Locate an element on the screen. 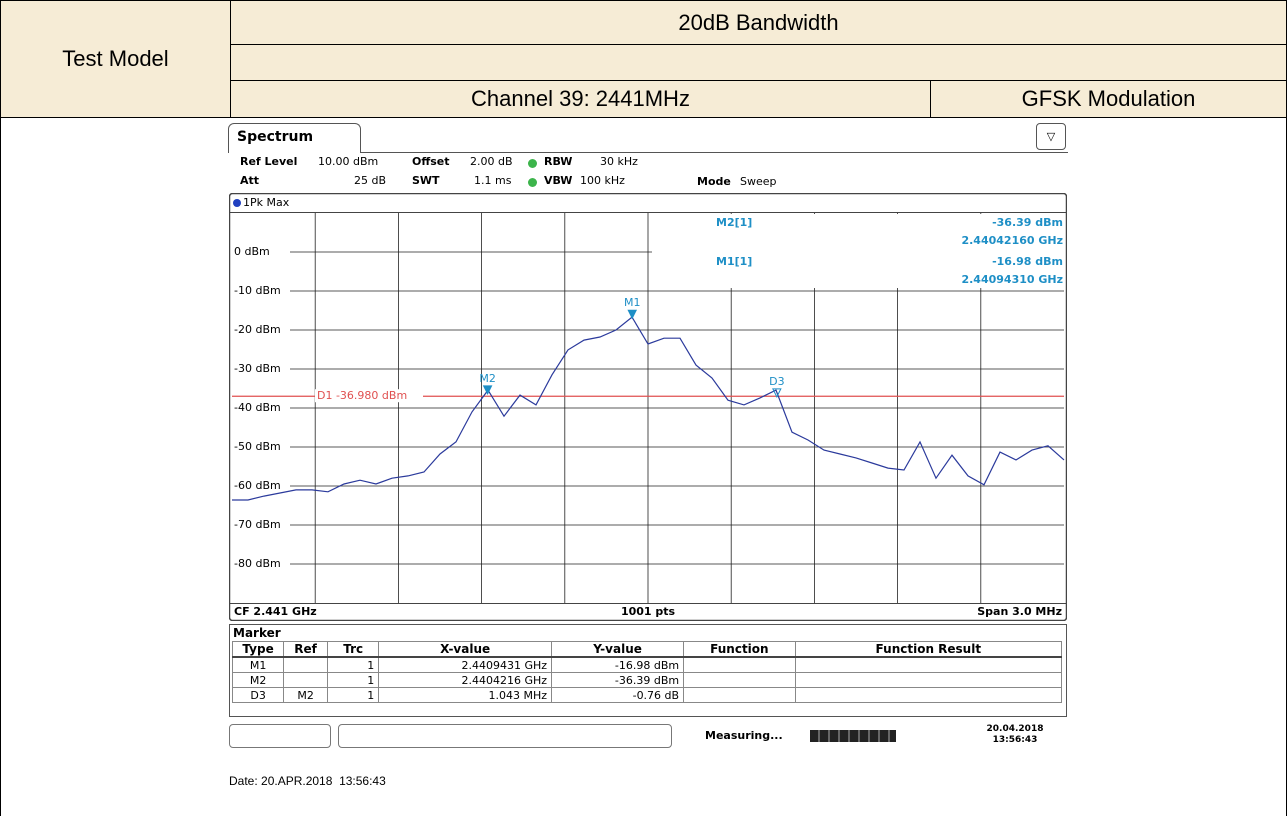  trace-dot is located at coordinates (237, 203).